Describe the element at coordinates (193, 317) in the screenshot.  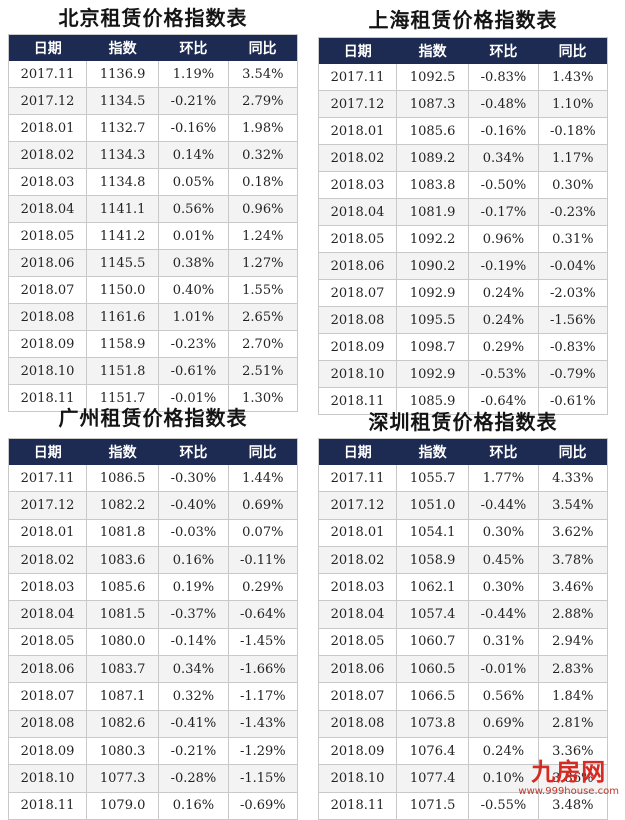
I see `mom-cell: 1.01%` at that location.